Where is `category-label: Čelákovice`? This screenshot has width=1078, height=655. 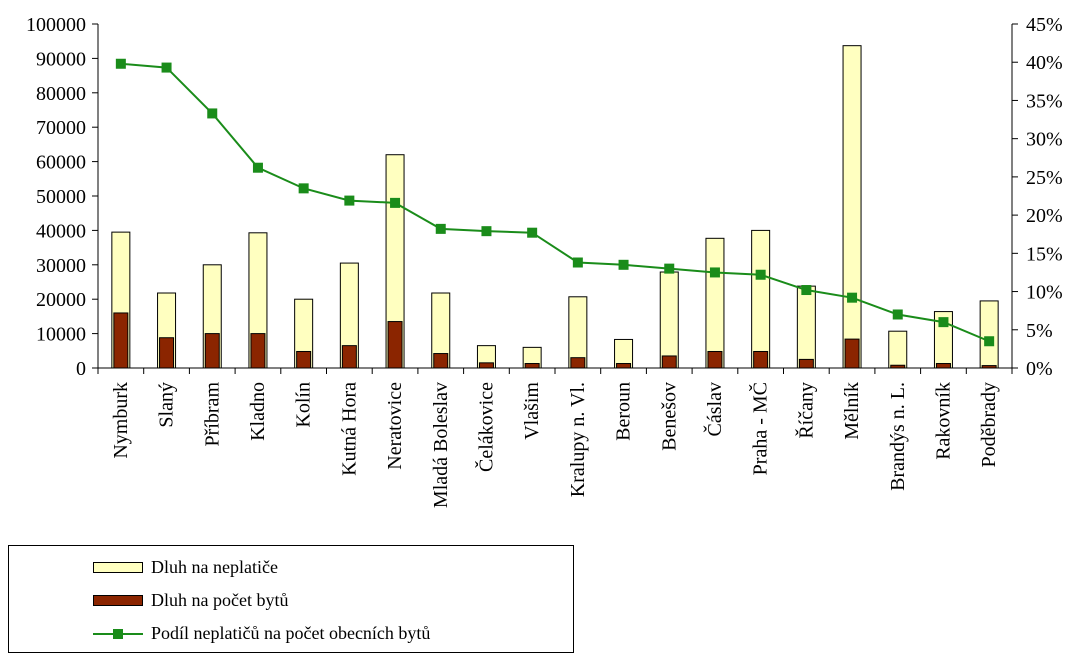
category-label: Čelákovice is located at coordinates (485, 427).